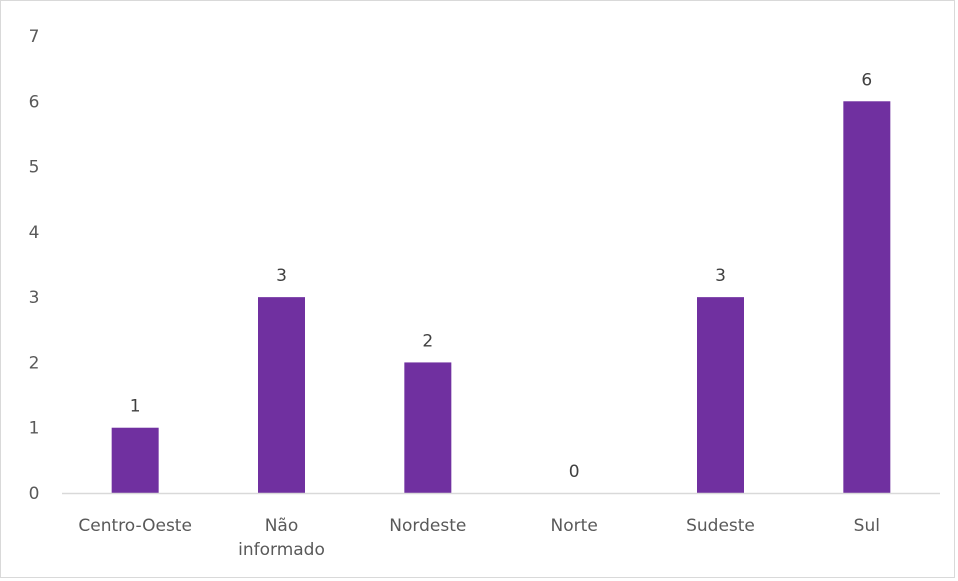 Image resolution: width=958 pixels, height=581 pixels. Describe the element at coordinates (574, 472) in the screenshot. I see `data-label: 0` at that location.